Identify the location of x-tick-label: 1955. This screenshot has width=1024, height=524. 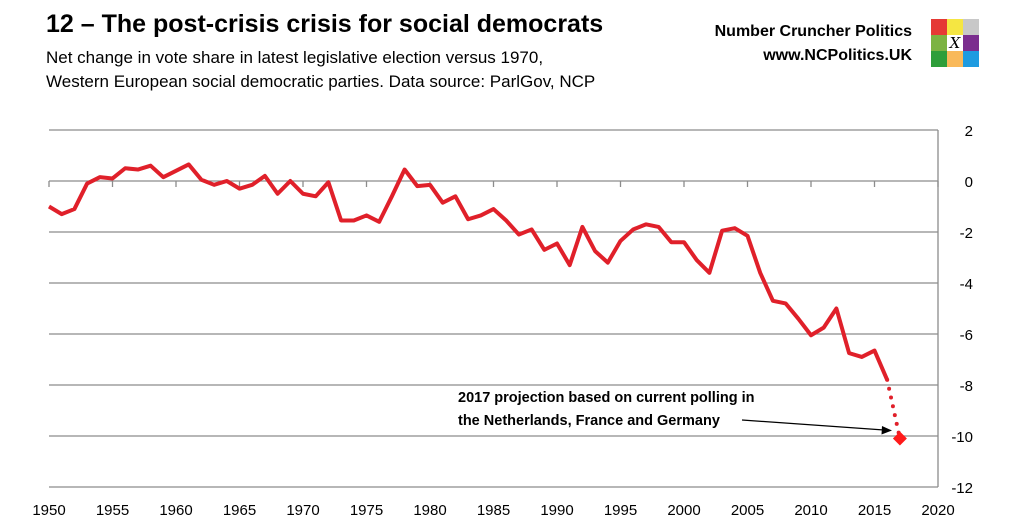
(112, 510).